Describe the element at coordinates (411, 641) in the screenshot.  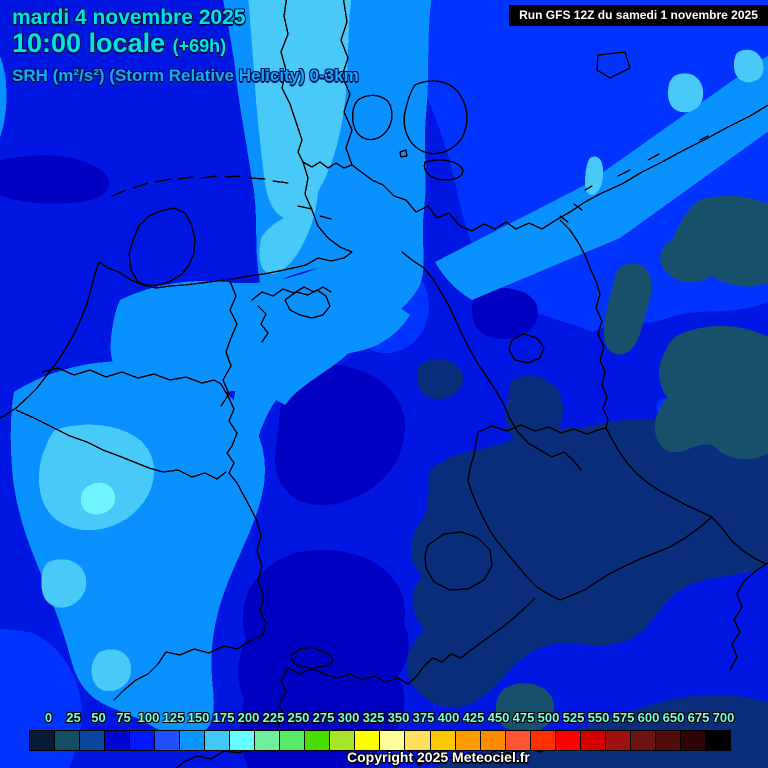
I see `border-de-at` at that location.